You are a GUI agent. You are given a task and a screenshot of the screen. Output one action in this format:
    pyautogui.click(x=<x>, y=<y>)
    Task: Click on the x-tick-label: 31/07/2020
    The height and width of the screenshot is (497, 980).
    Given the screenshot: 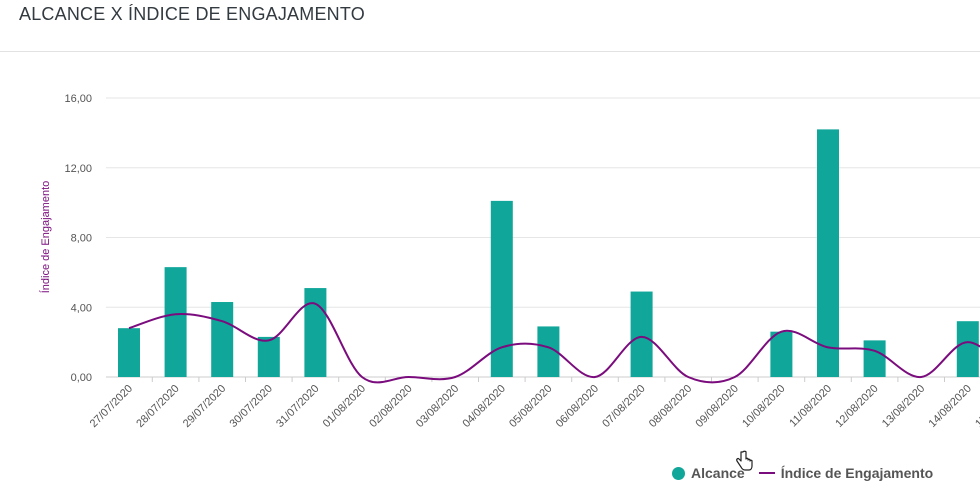 What is the action you would take?
    pyautogui.click(x=297, y=406)
    